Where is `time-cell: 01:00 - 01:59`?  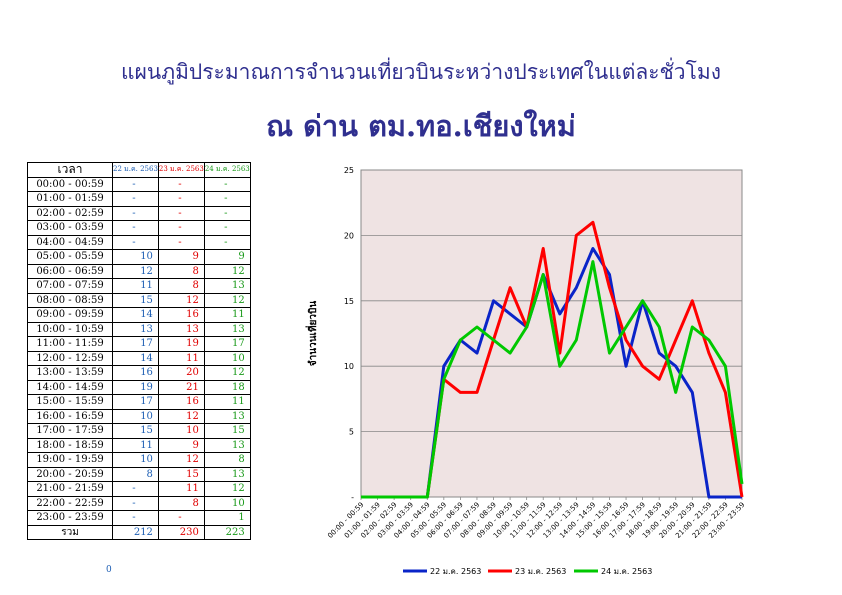 time-cell: 01:00 - 01:59 is located at coordinates (70, 199).